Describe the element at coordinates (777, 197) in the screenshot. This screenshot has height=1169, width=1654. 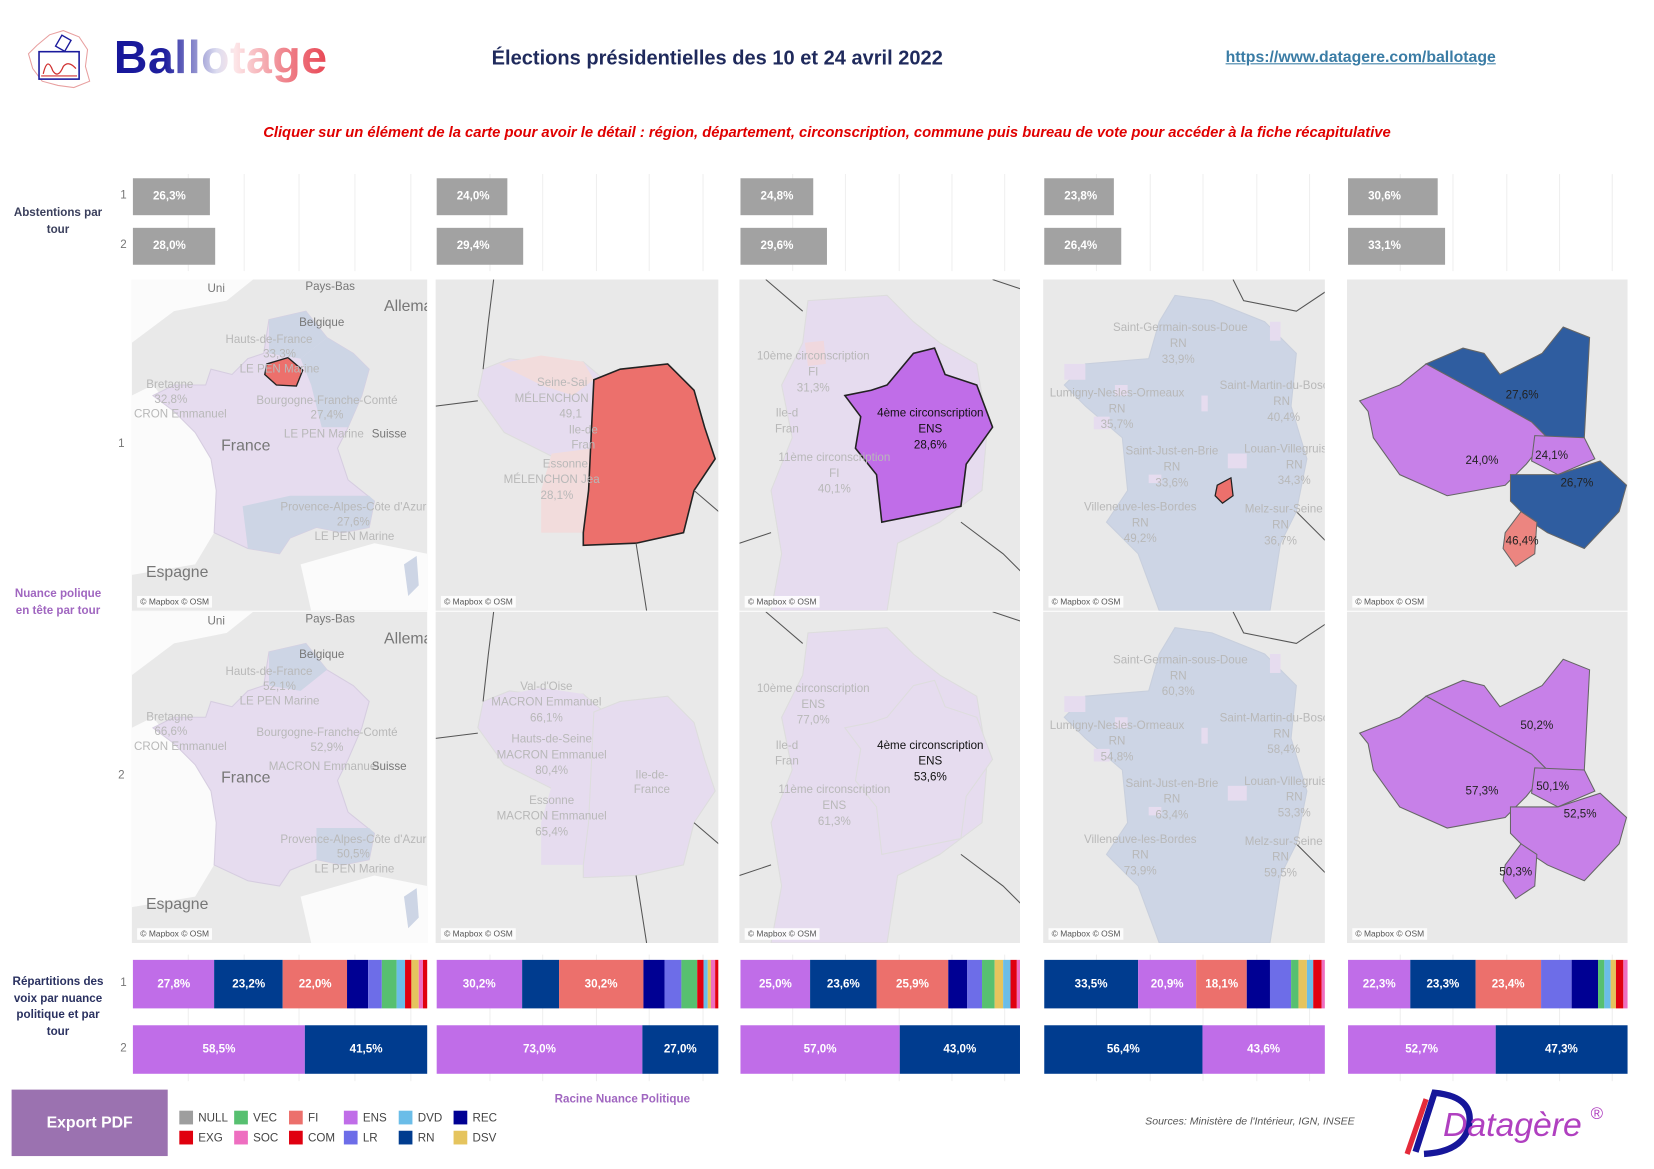
I see `abstention-bar-t1: 24,8%` at that location.